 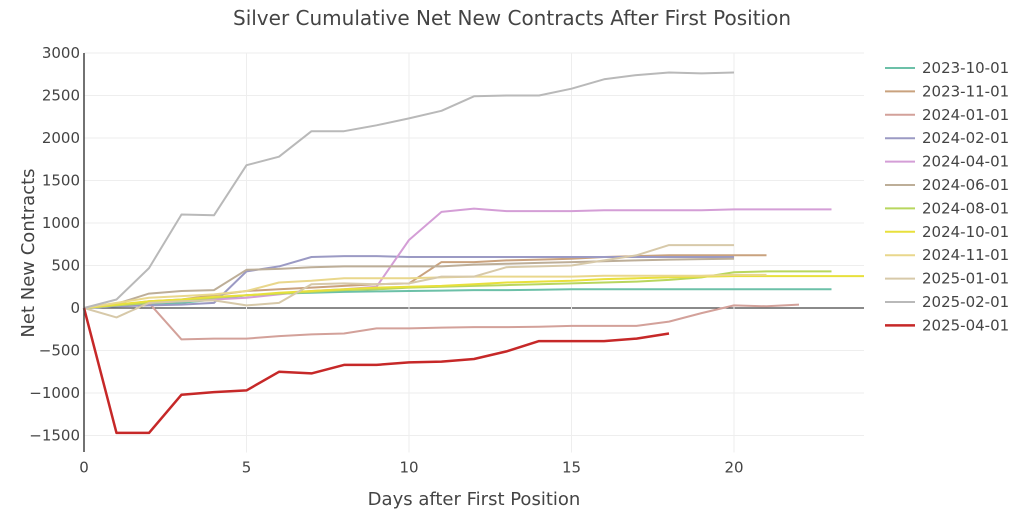 What do you see at coordinates (965, 162) in the screenshot?
I see `legend-label: 2024-04-01` at bounding box center [965, 162].